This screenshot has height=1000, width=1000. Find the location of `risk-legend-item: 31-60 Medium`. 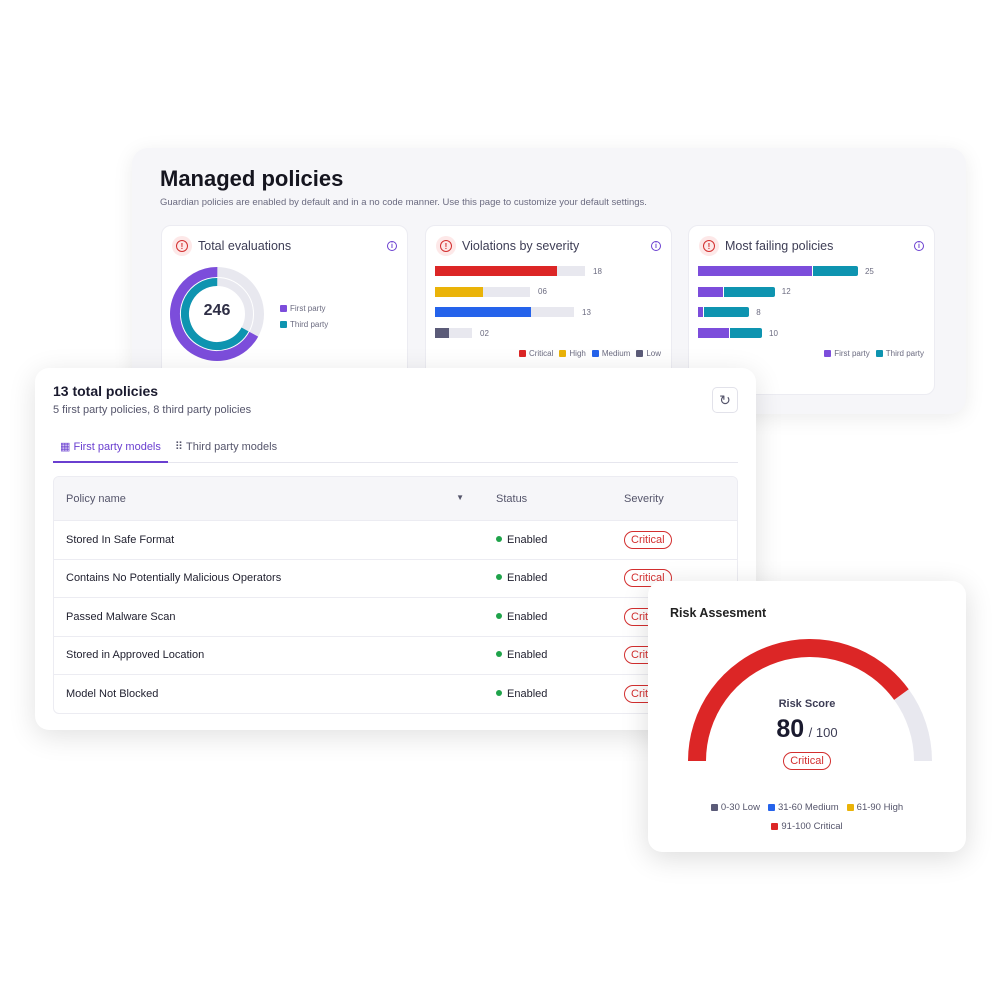

risk-legend-item: 31-60 Medium is located at coordinates (803, 807).